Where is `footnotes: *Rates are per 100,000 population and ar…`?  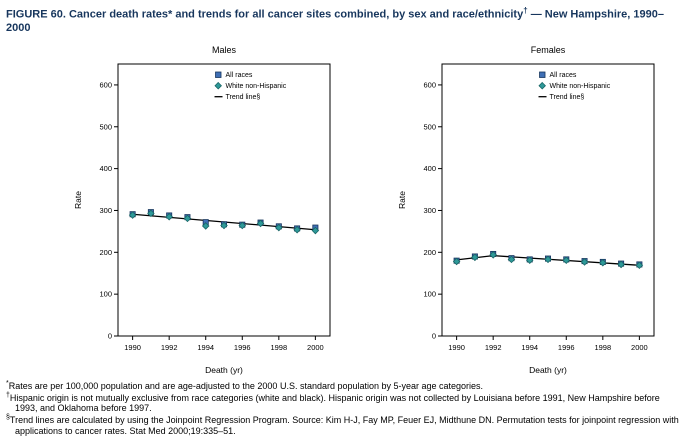
footnotes: *Rates are per 100,000 population and ar… is located at coordinates (343, 408).